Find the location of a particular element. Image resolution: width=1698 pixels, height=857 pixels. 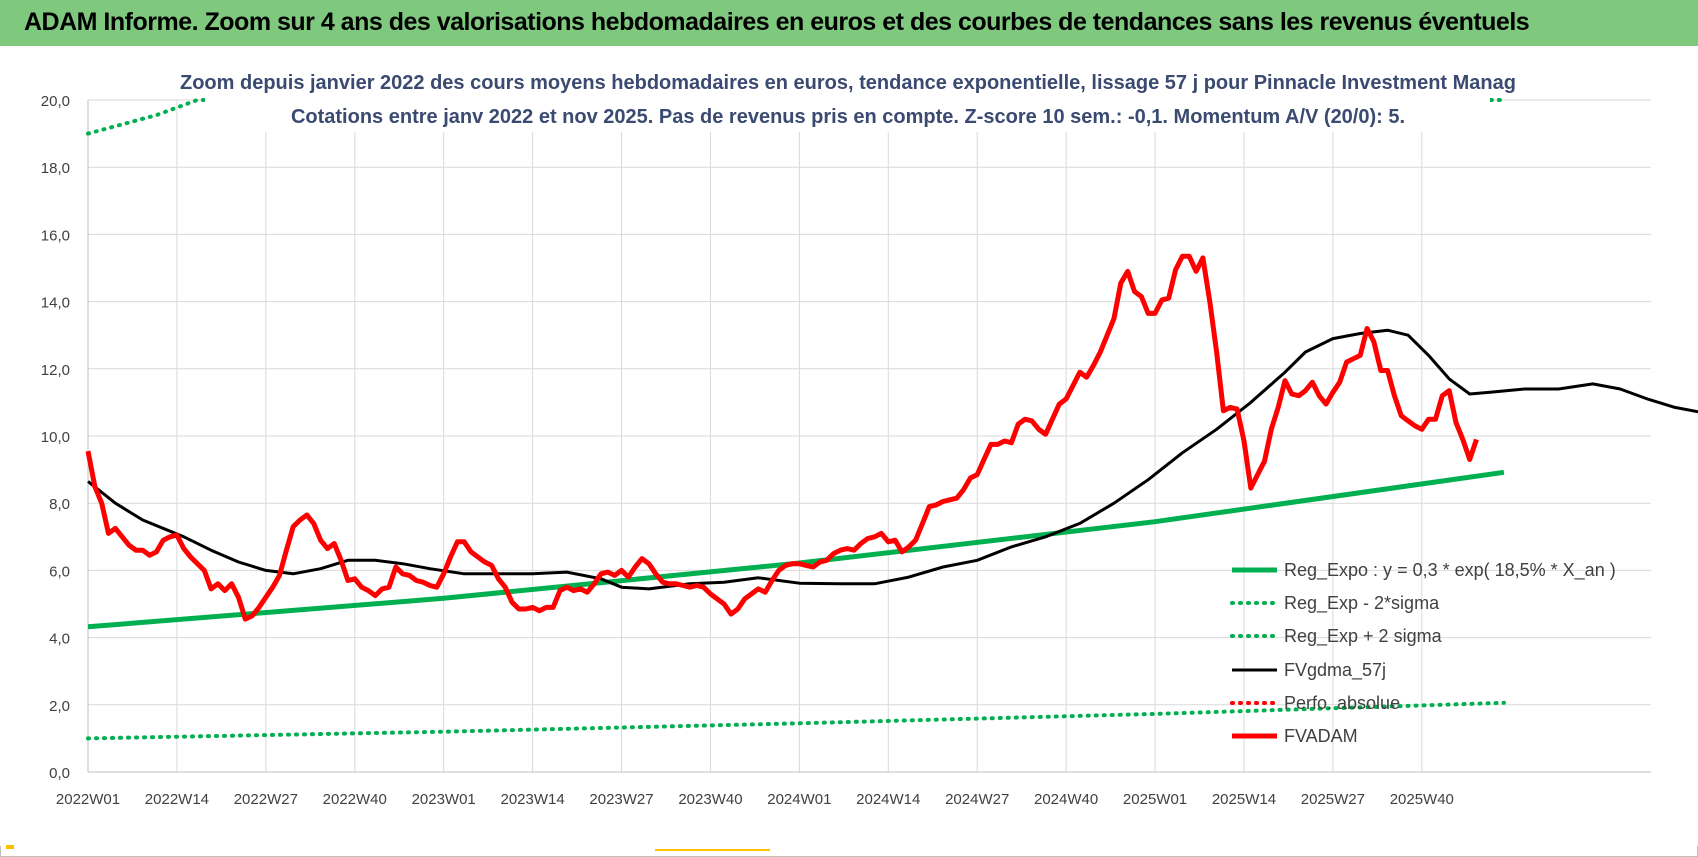

x-tick-label: 2023W14 is located at coordinates (532, 799).